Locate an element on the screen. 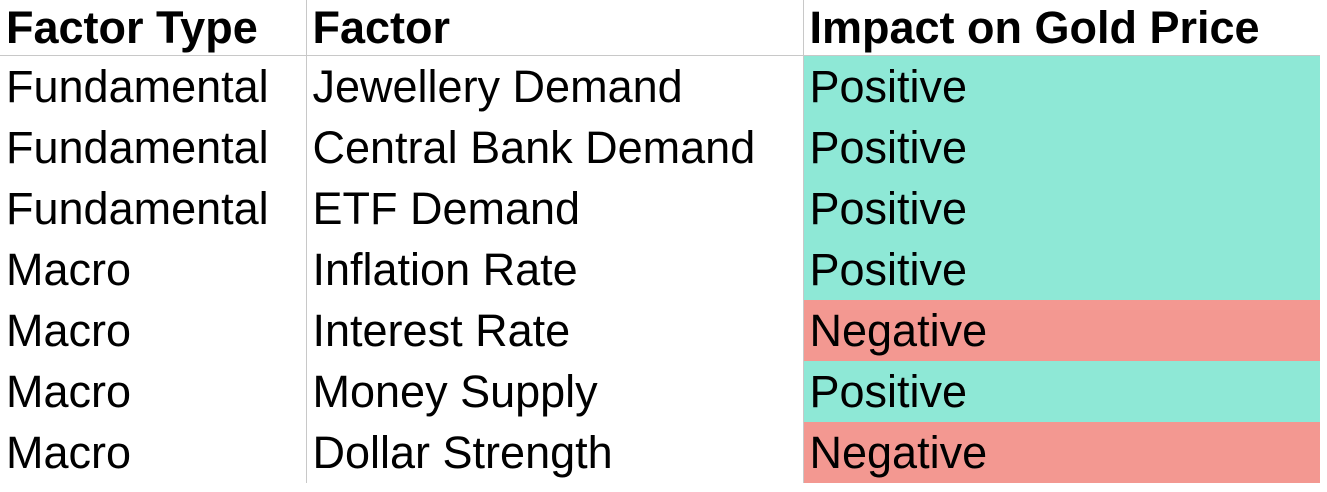 The height and width of the screenshot is (492, 1327). table-row: Fundamental Central Bank Demand Positive is located at coordinates (660, 147).